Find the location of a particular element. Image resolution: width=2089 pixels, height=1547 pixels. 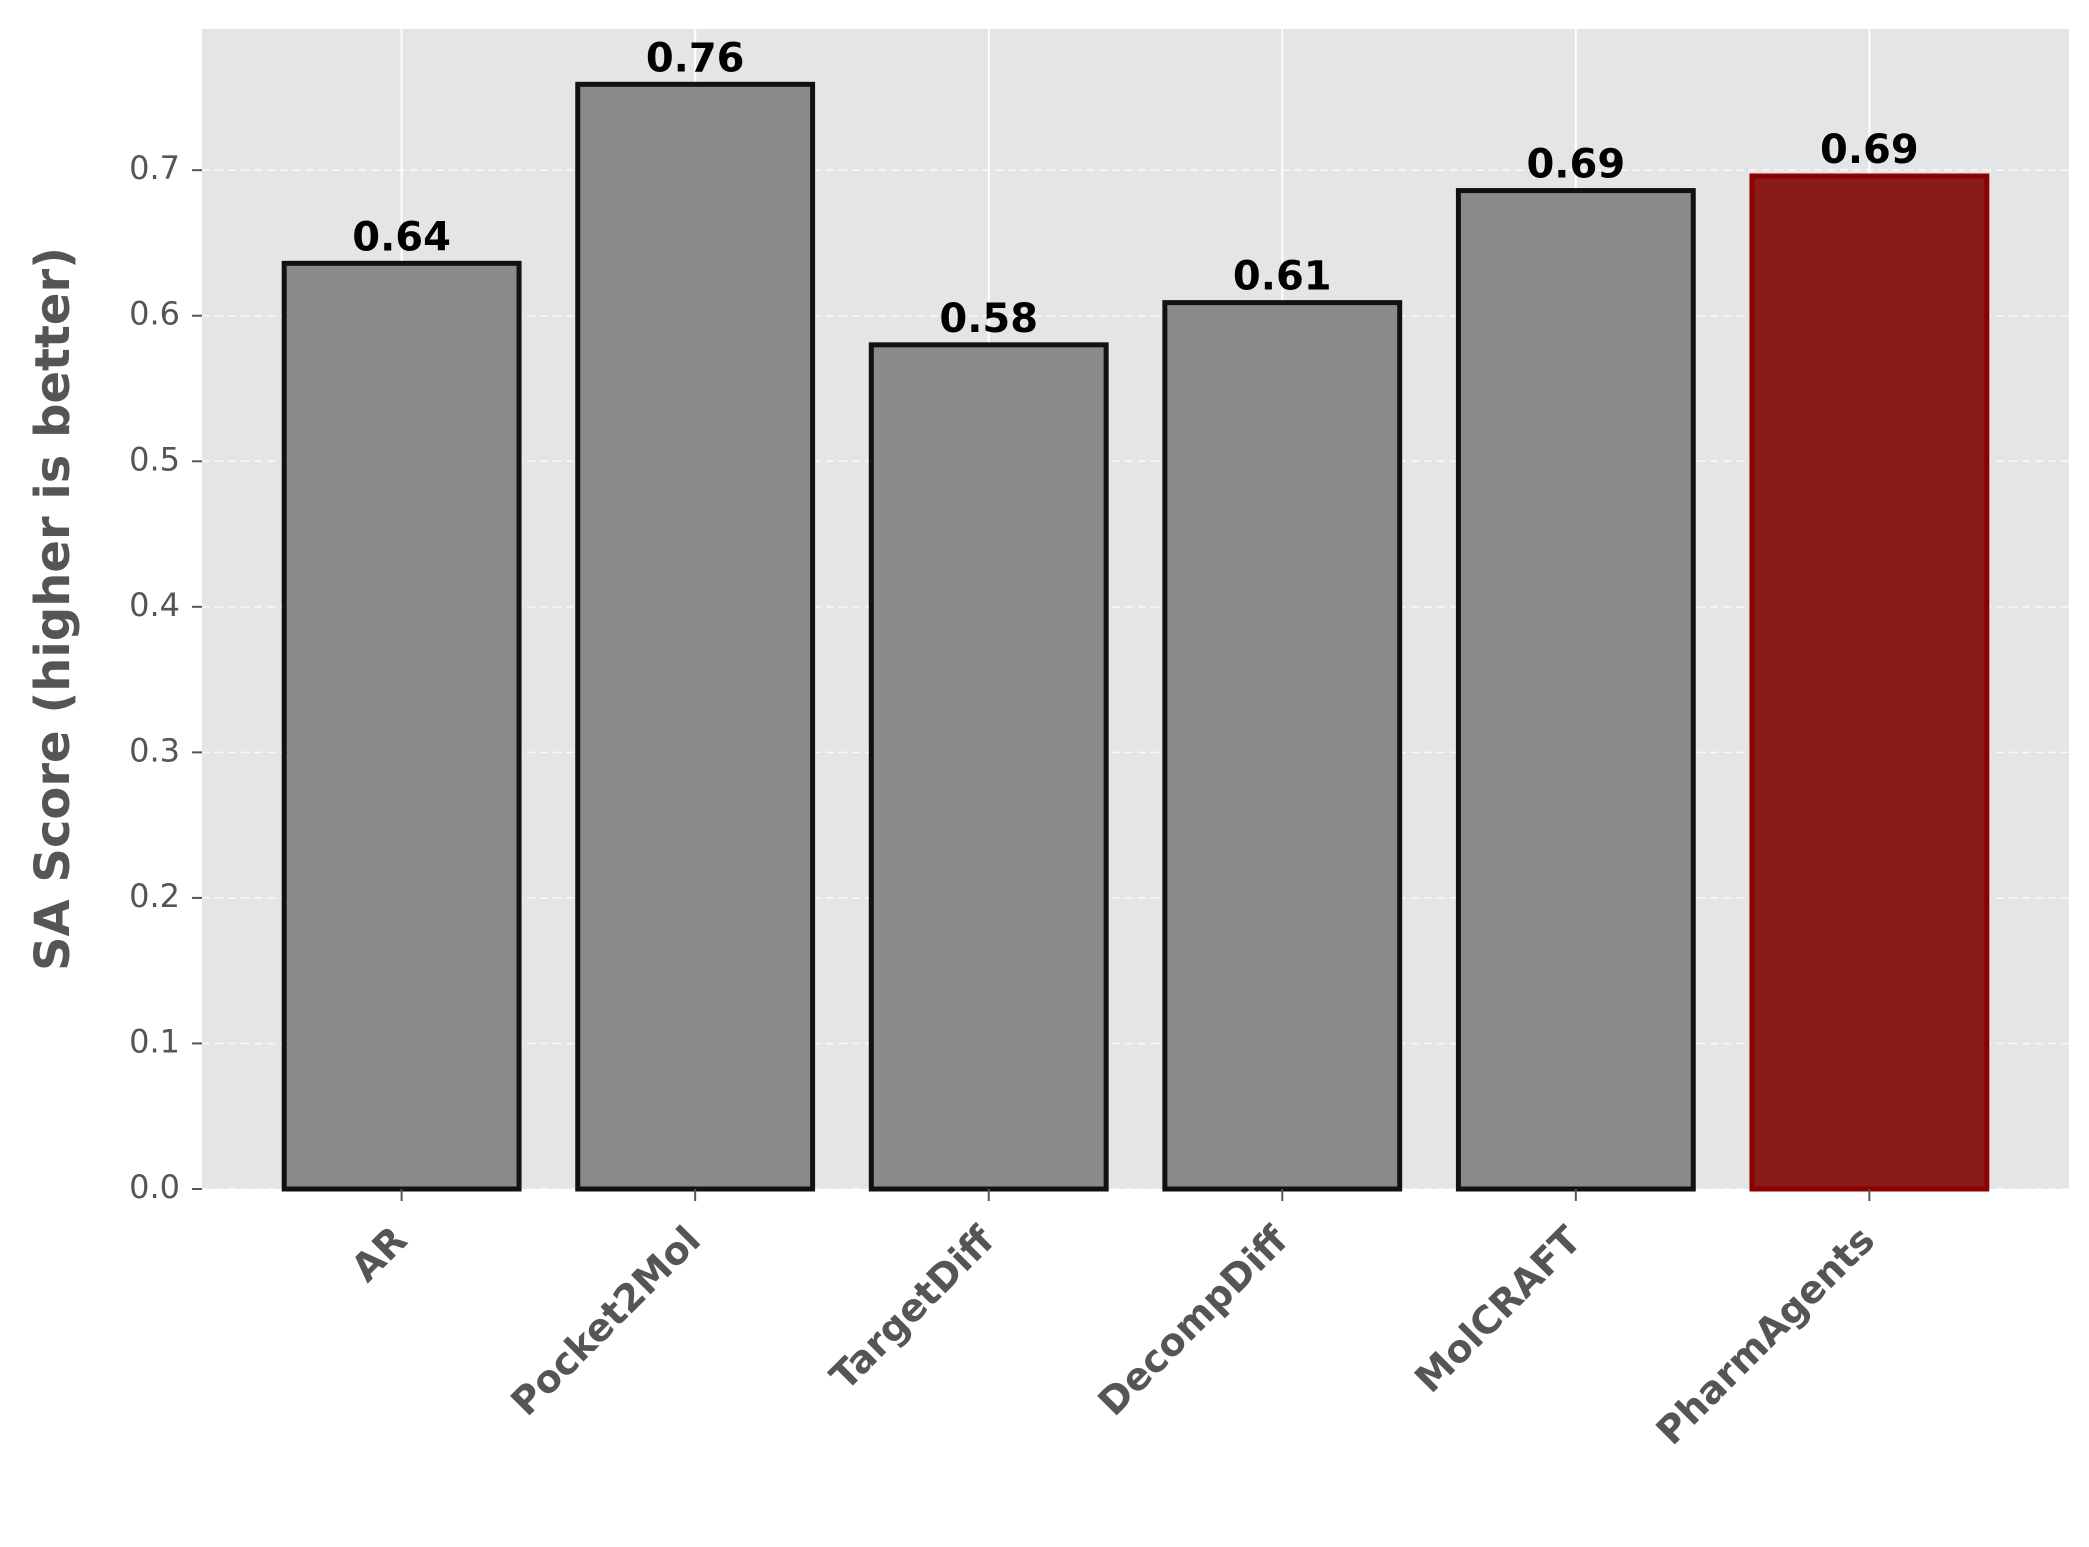

value-label: 0.64 is located at coordinates (401, 237).